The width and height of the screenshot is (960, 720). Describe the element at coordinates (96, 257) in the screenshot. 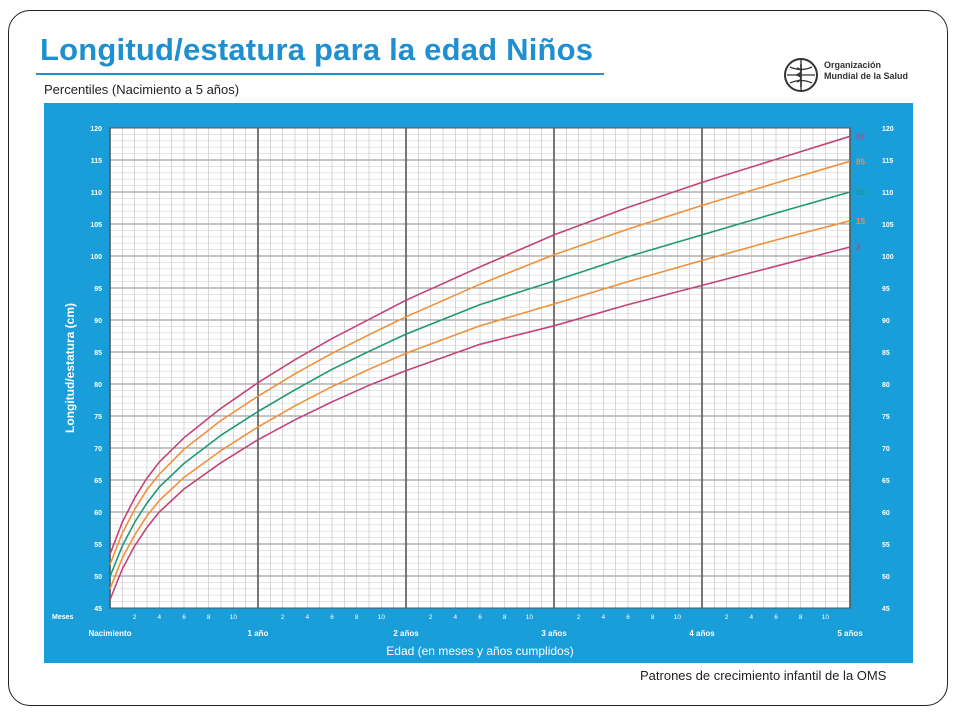

I see `y-tick-label-left: 100` at that location.